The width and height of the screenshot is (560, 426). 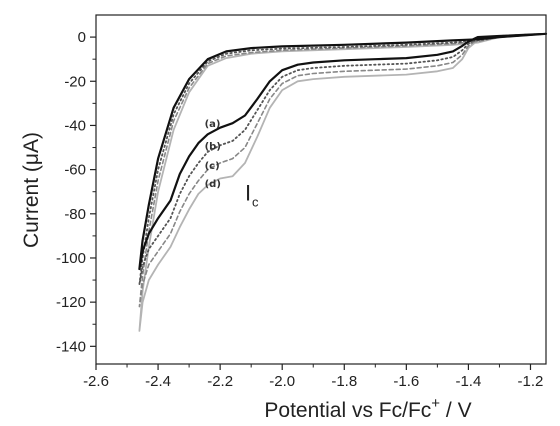 I want to click on y-tick-label: -40, so click(x=75, y=125).